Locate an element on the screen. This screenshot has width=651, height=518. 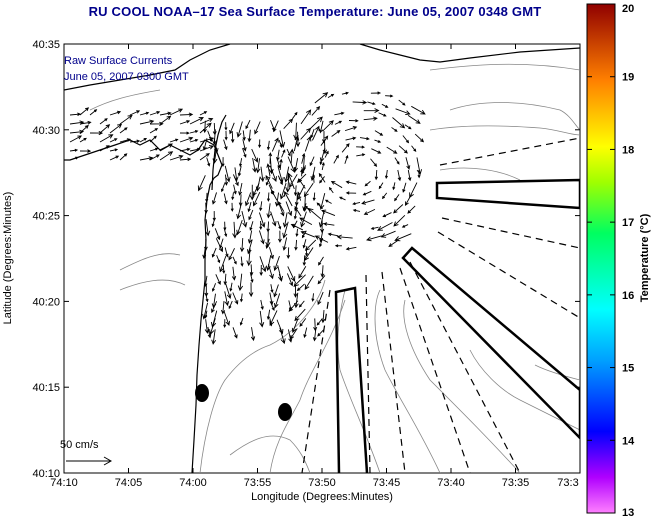
x-tick-label: 73:35 is located at coordinates (516, 483).